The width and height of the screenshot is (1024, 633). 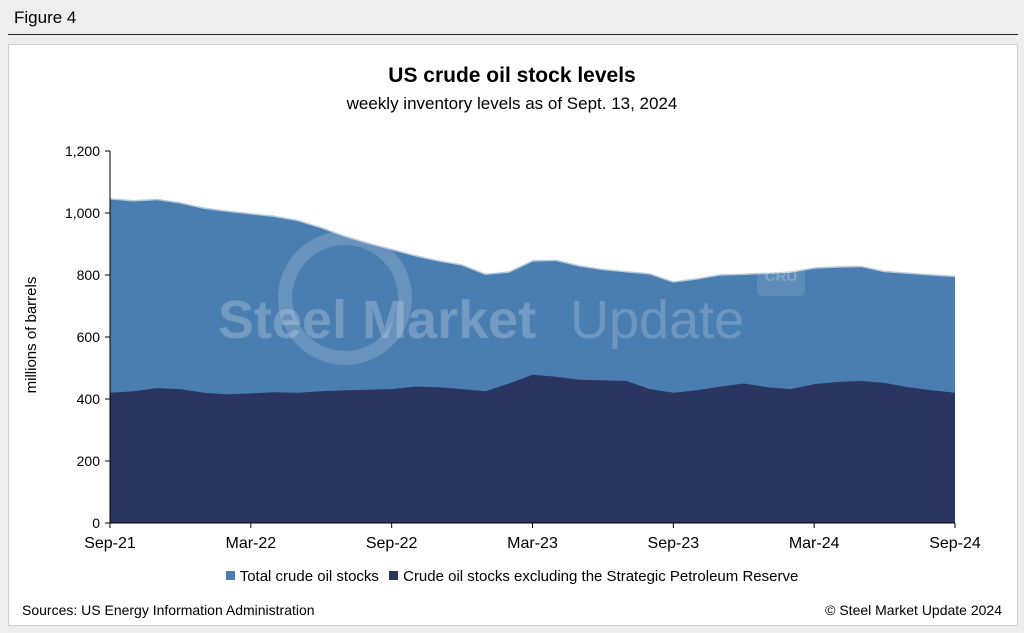 What do you see at coordinates (814, 543) in the screenshot?
I see `x-tick-label: Mar-24` at bounding box center [814, 543].